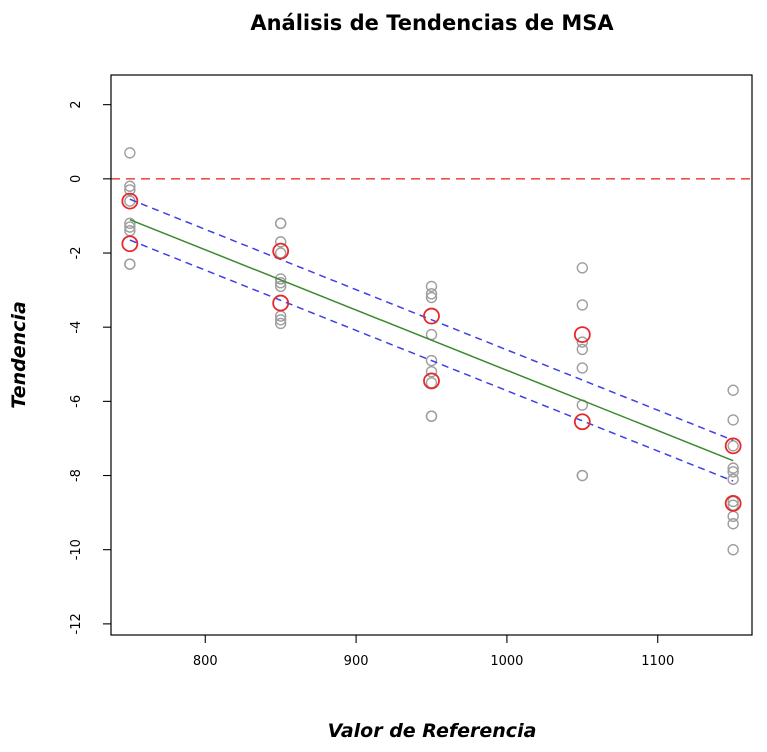 The image size is (767, 752). I want to click on x-tick-label: 1000, so click(506, 661).